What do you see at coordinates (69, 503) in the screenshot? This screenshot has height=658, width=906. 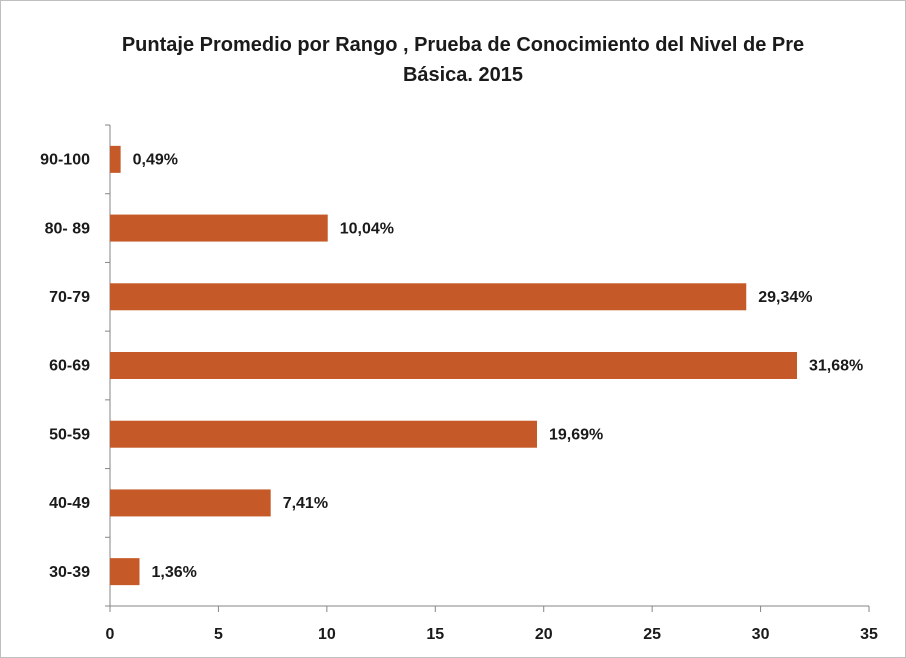 I see `y-tick-label: 40-49` at bounding box center [69, 503].